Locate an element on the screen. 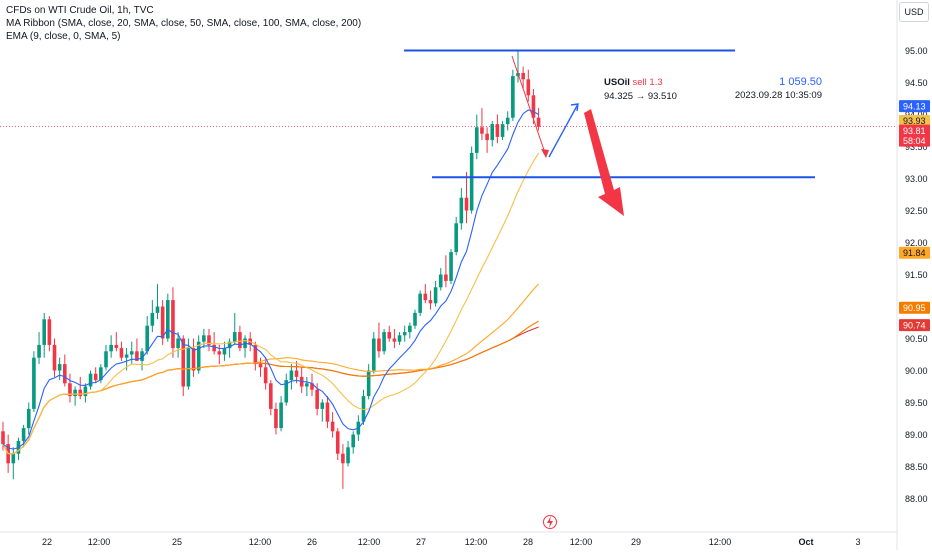  x-tick-label: Oct is located at coordinates (805, 542).